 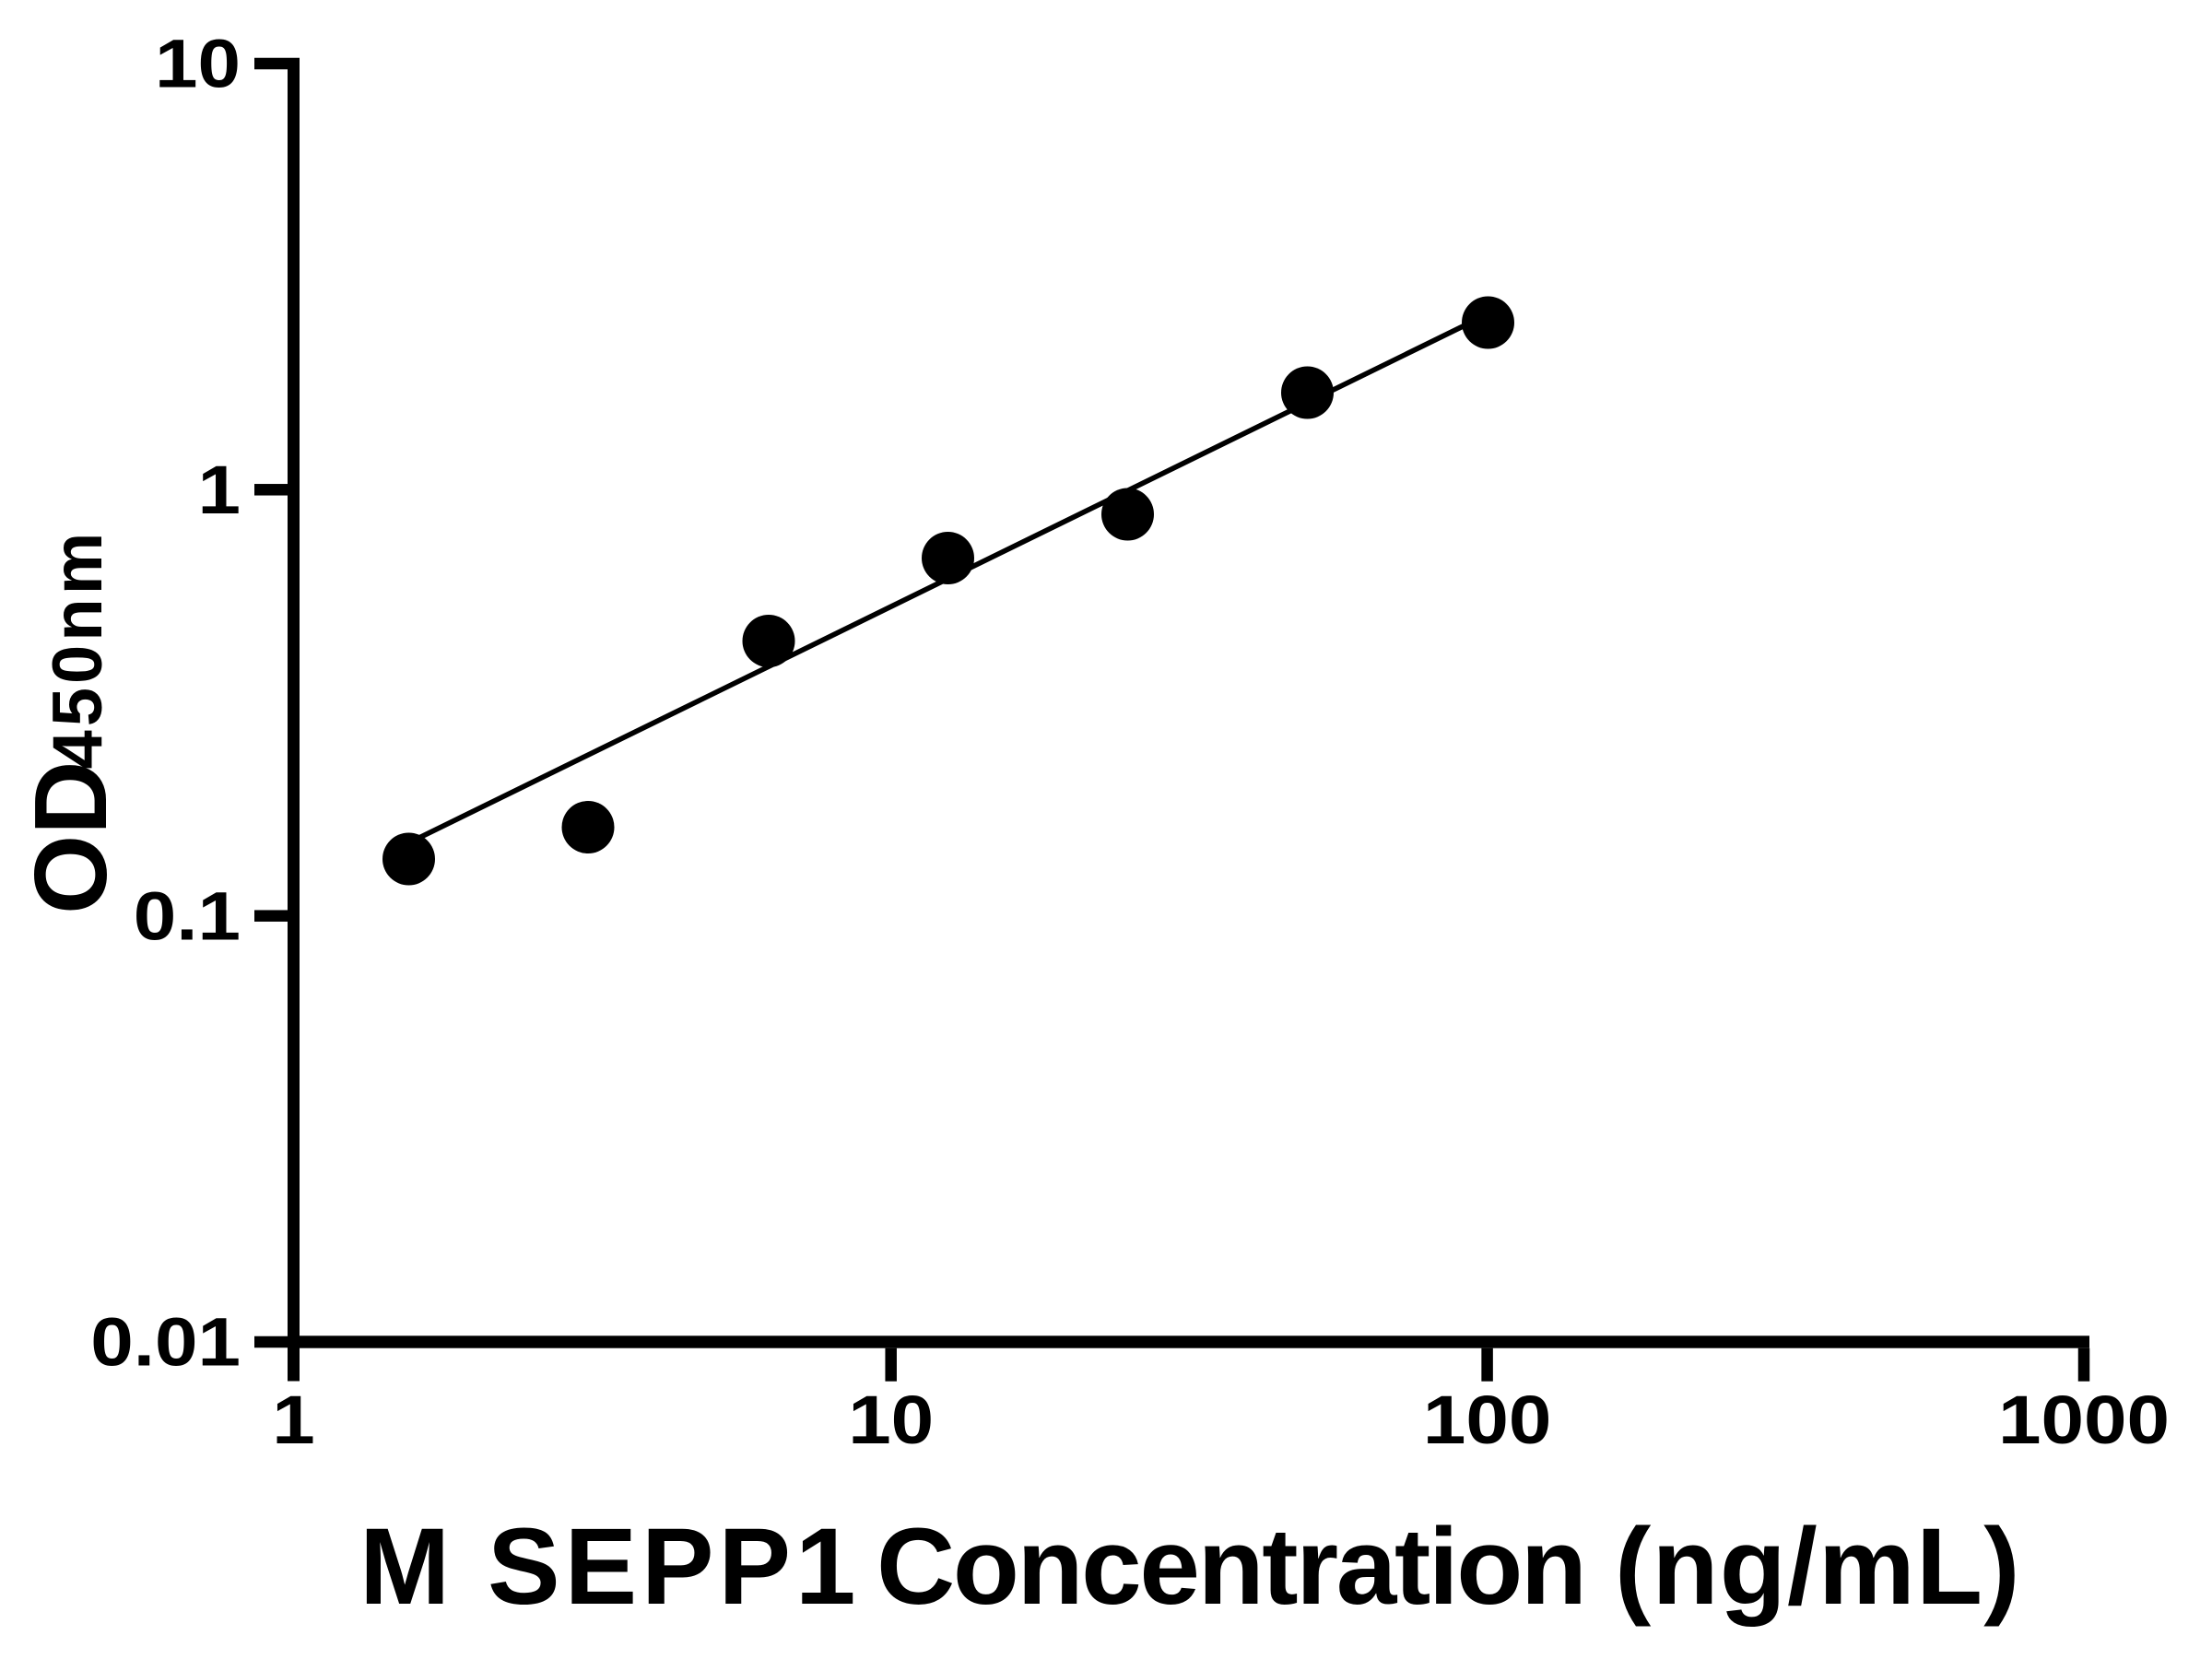 What do you see at coordinates (71, 838) in the screenshot?
I see `svg-text: OD` at bounding box center [71, 838].